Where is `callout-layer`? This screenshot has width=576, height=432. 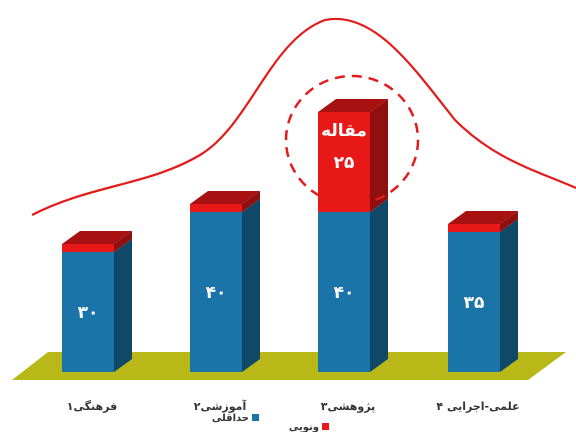 callout-layer is located at coordinates (352, 140).